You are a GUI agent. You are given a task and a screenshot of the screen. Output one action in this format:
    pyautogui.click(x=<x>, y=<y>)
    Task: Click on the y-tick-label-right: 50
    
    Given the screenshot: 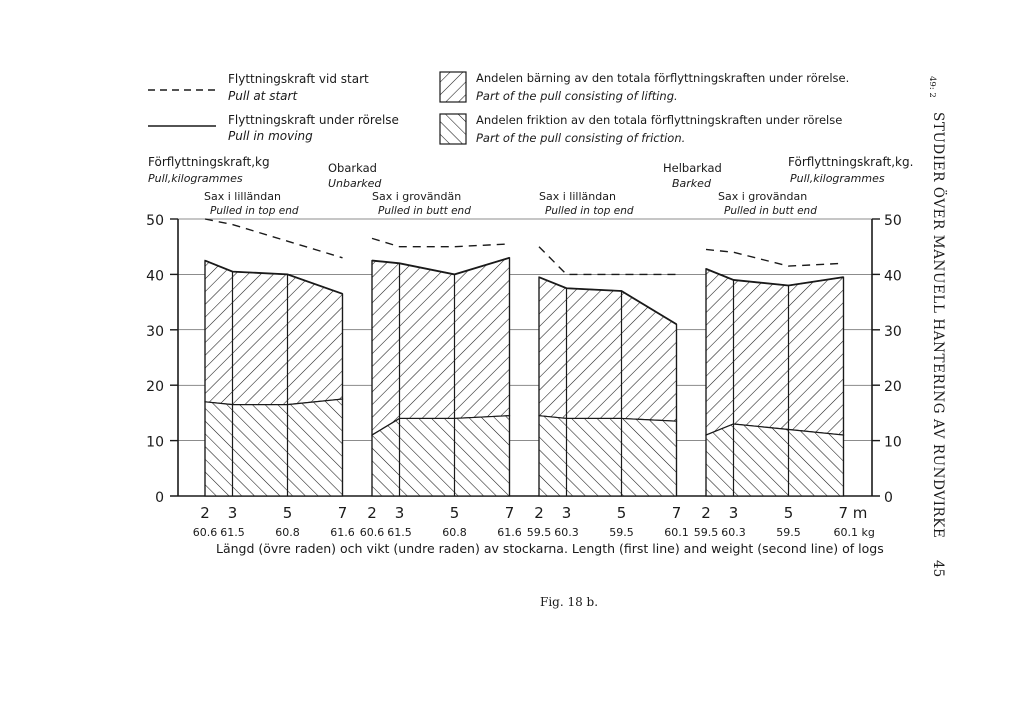 What is the action you would take?
    pyautogui.click(x=893, y=221)
    